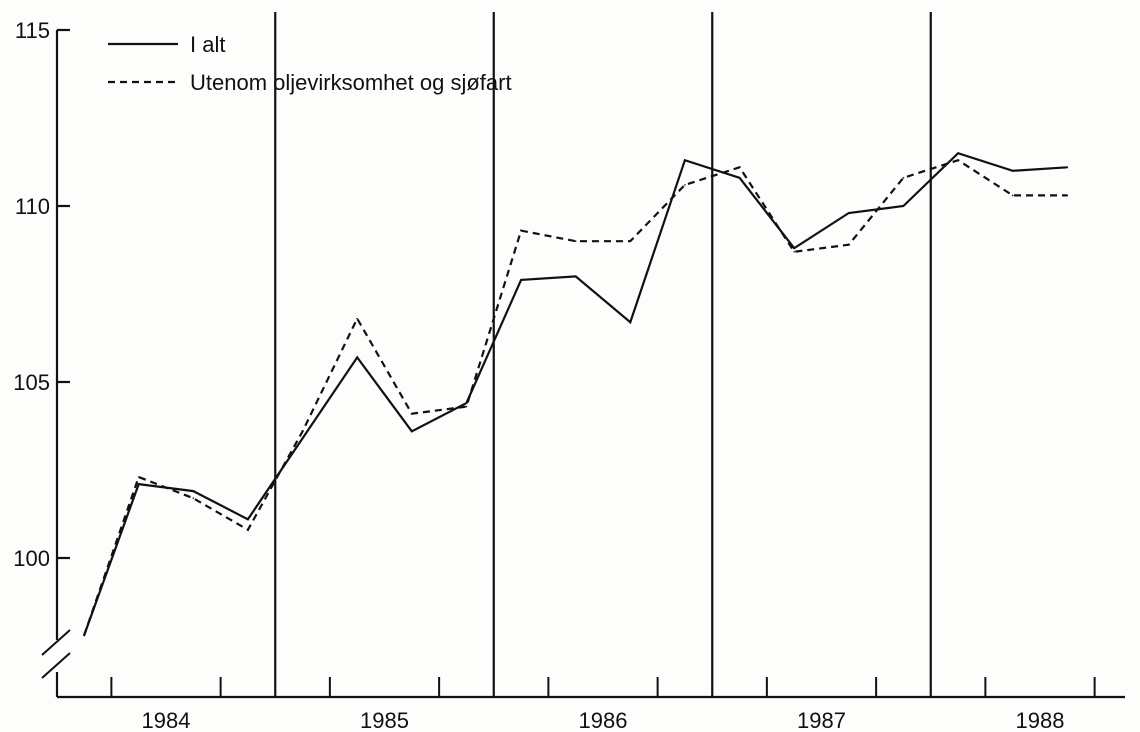 This screenshot has height=732, width=1140. What do you see at coordinates (1040, 720) in the screenshot?
I see `x-tick-label: 1988` at bounding box center [1040, 720].